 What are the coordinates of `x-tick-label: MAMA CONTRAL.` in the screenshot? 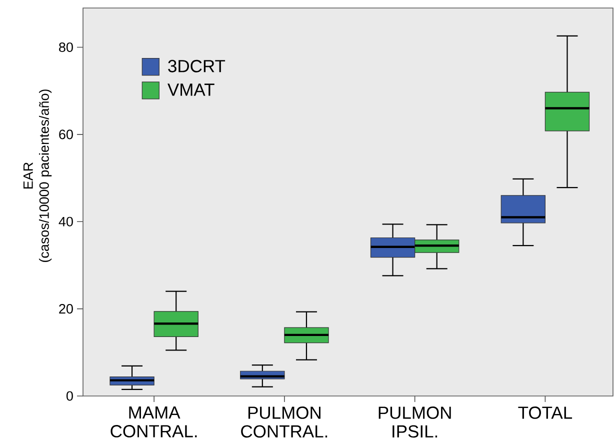 It's located at (153, 422).